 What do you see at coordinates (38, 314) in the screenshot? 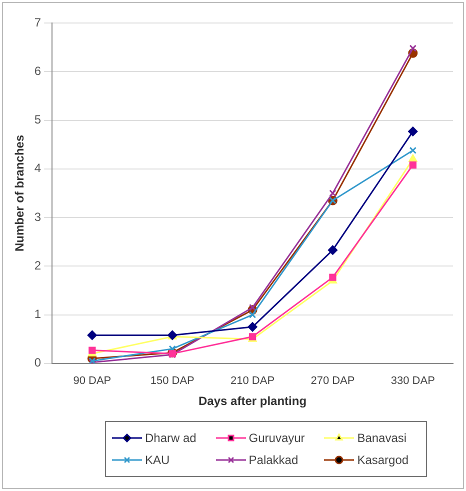
I see `y-tick-label: 1` at bounding box center [38, 314].